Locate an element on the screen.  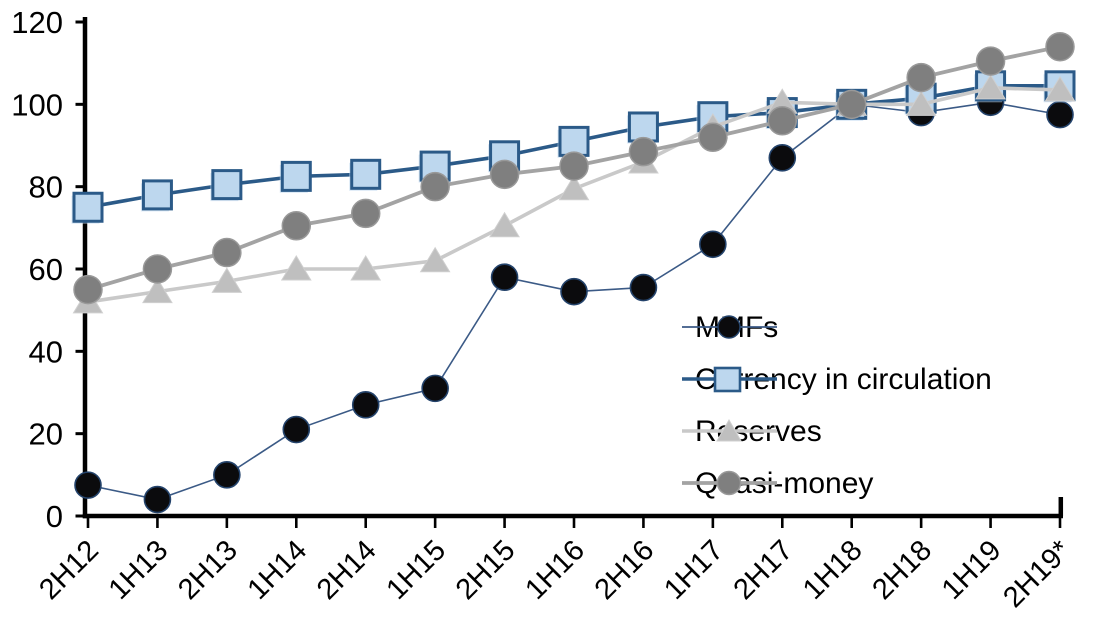
x-tick-label: 1H17 is located at coordinates (694, 570).